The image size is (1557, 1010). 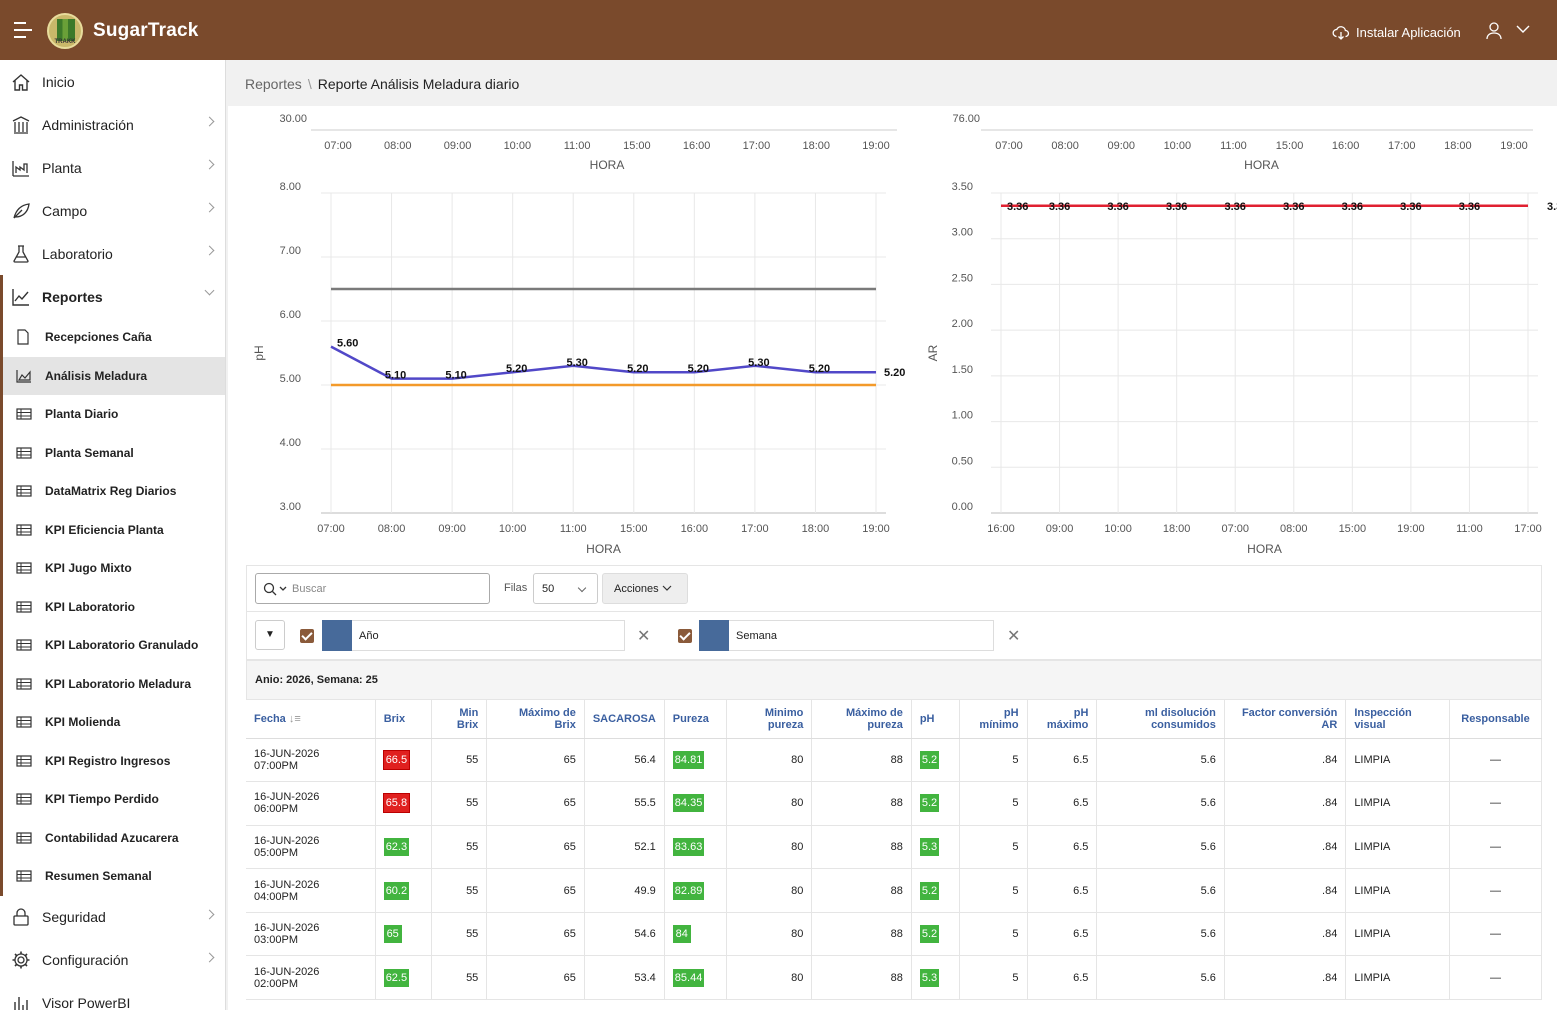 I want to click on sidebar-item-administracion: Administración, so click(x=112, y=124).